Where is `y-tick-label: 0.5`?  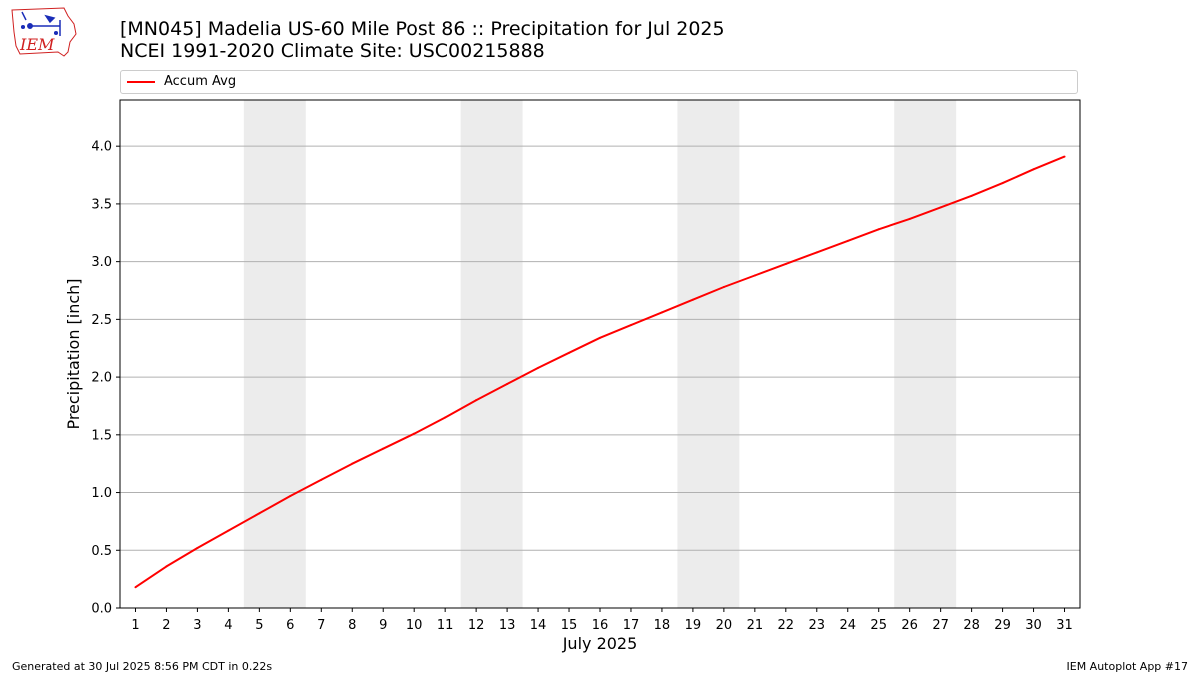
y-tick-label: 0.5 is located at coordinates (101, 551).